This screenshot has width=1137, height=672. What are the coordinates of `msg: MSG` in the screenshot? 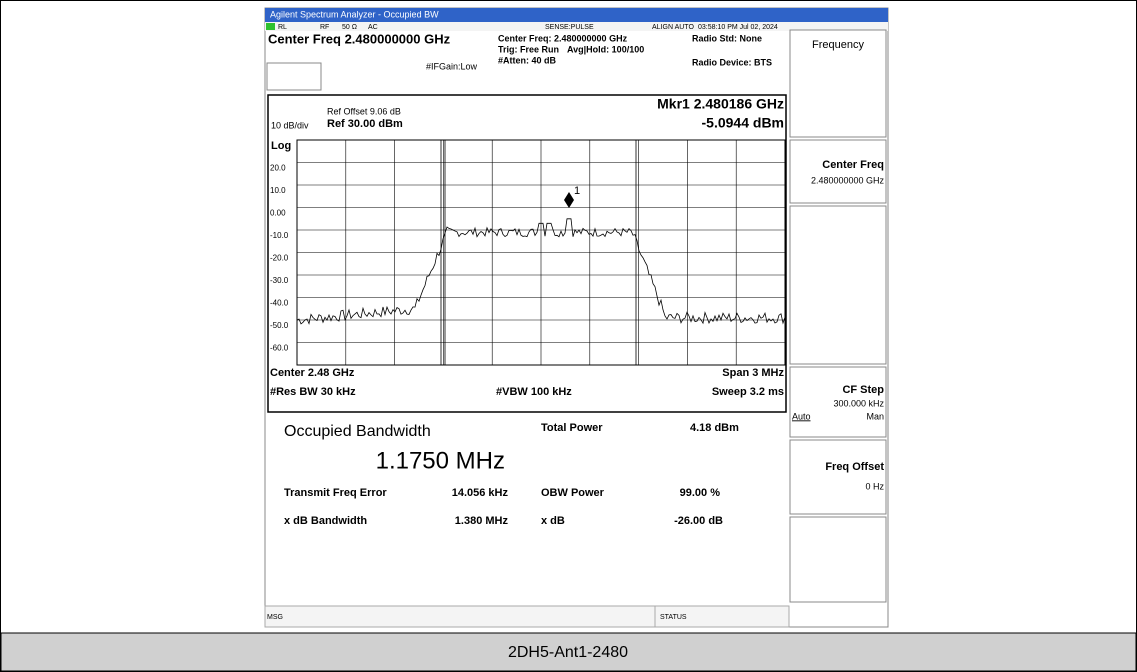 It's located at (275, 617).